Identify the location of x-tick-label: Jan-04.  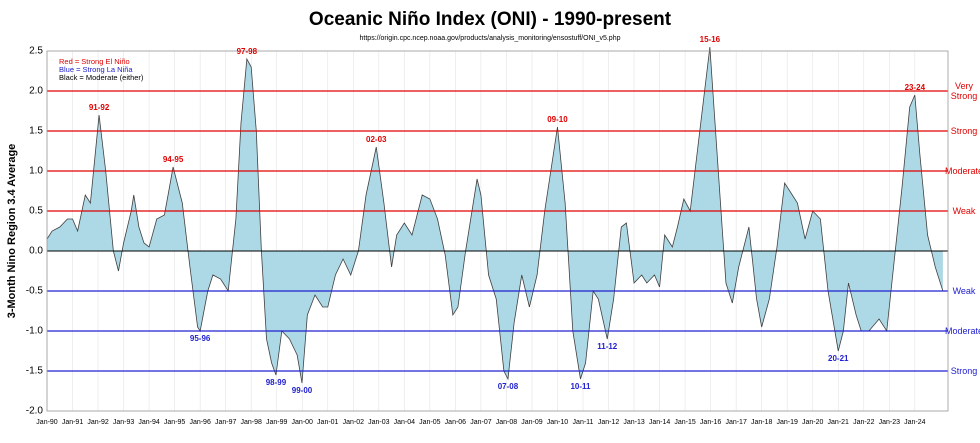
(405, 422).